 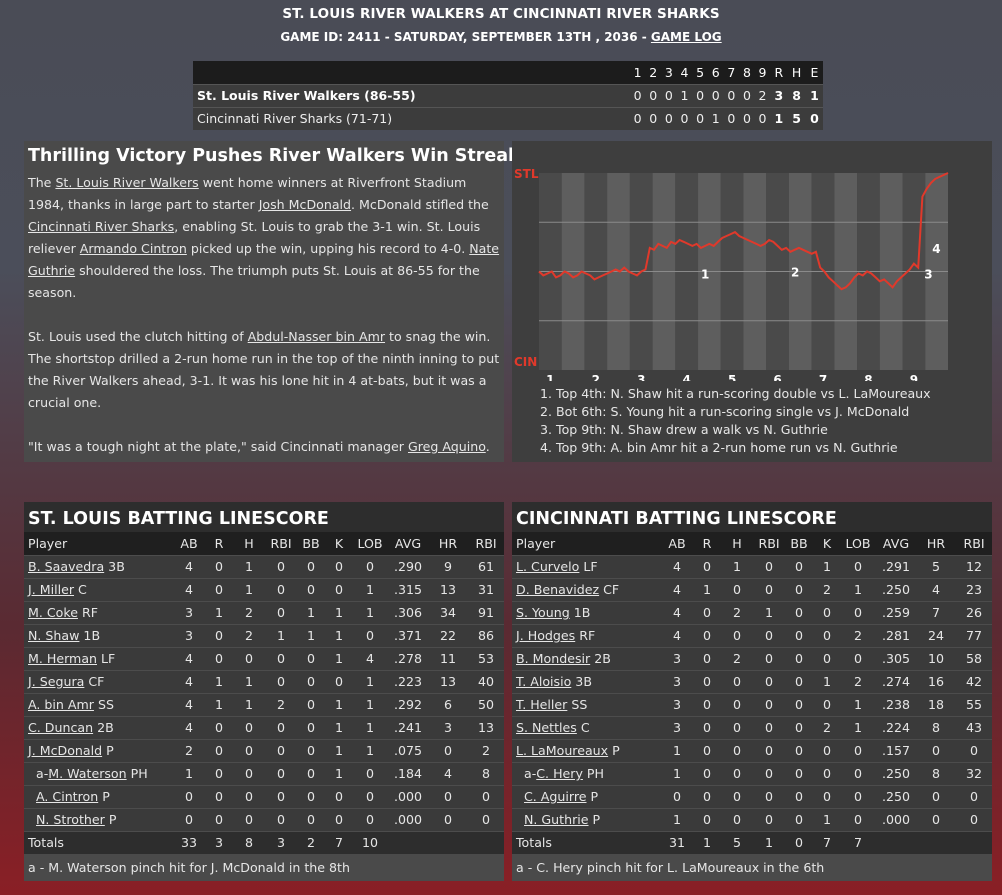 What do you see at coordinates (896, 612) in the screenshot?
I see `stat-cell: .259` at bounding box center [896, 612].